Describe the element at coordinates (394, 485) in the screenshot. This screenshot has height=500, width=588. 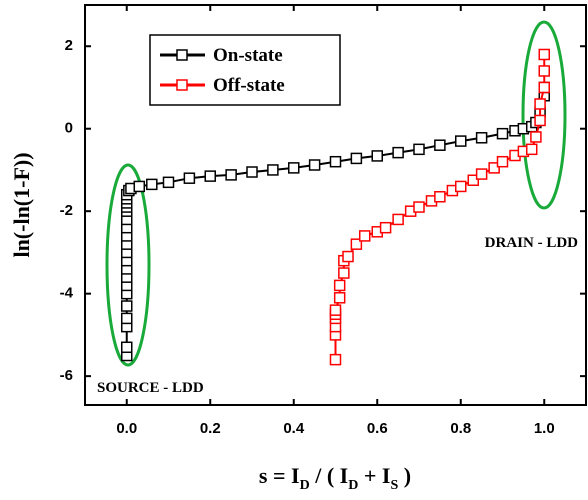
I see `x-label-subscript: S` at that location.